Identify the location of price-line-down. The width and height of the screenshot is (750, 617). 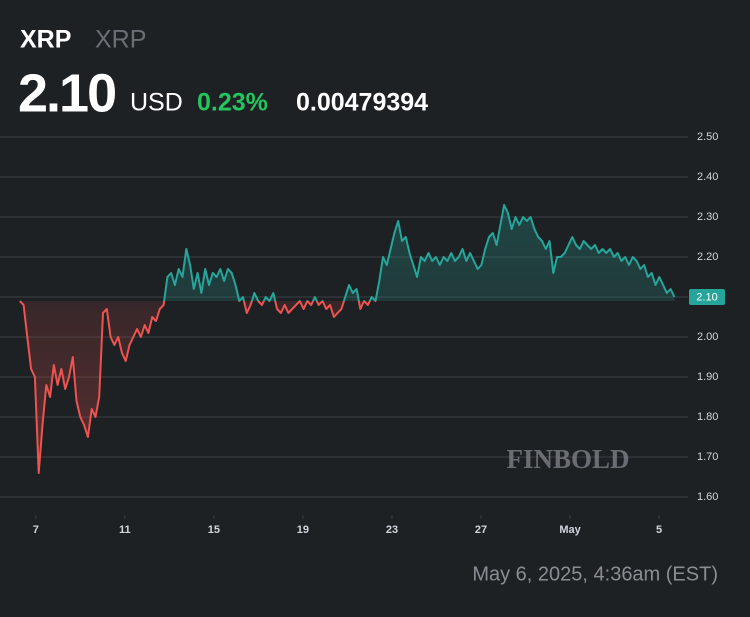
(198, 387).